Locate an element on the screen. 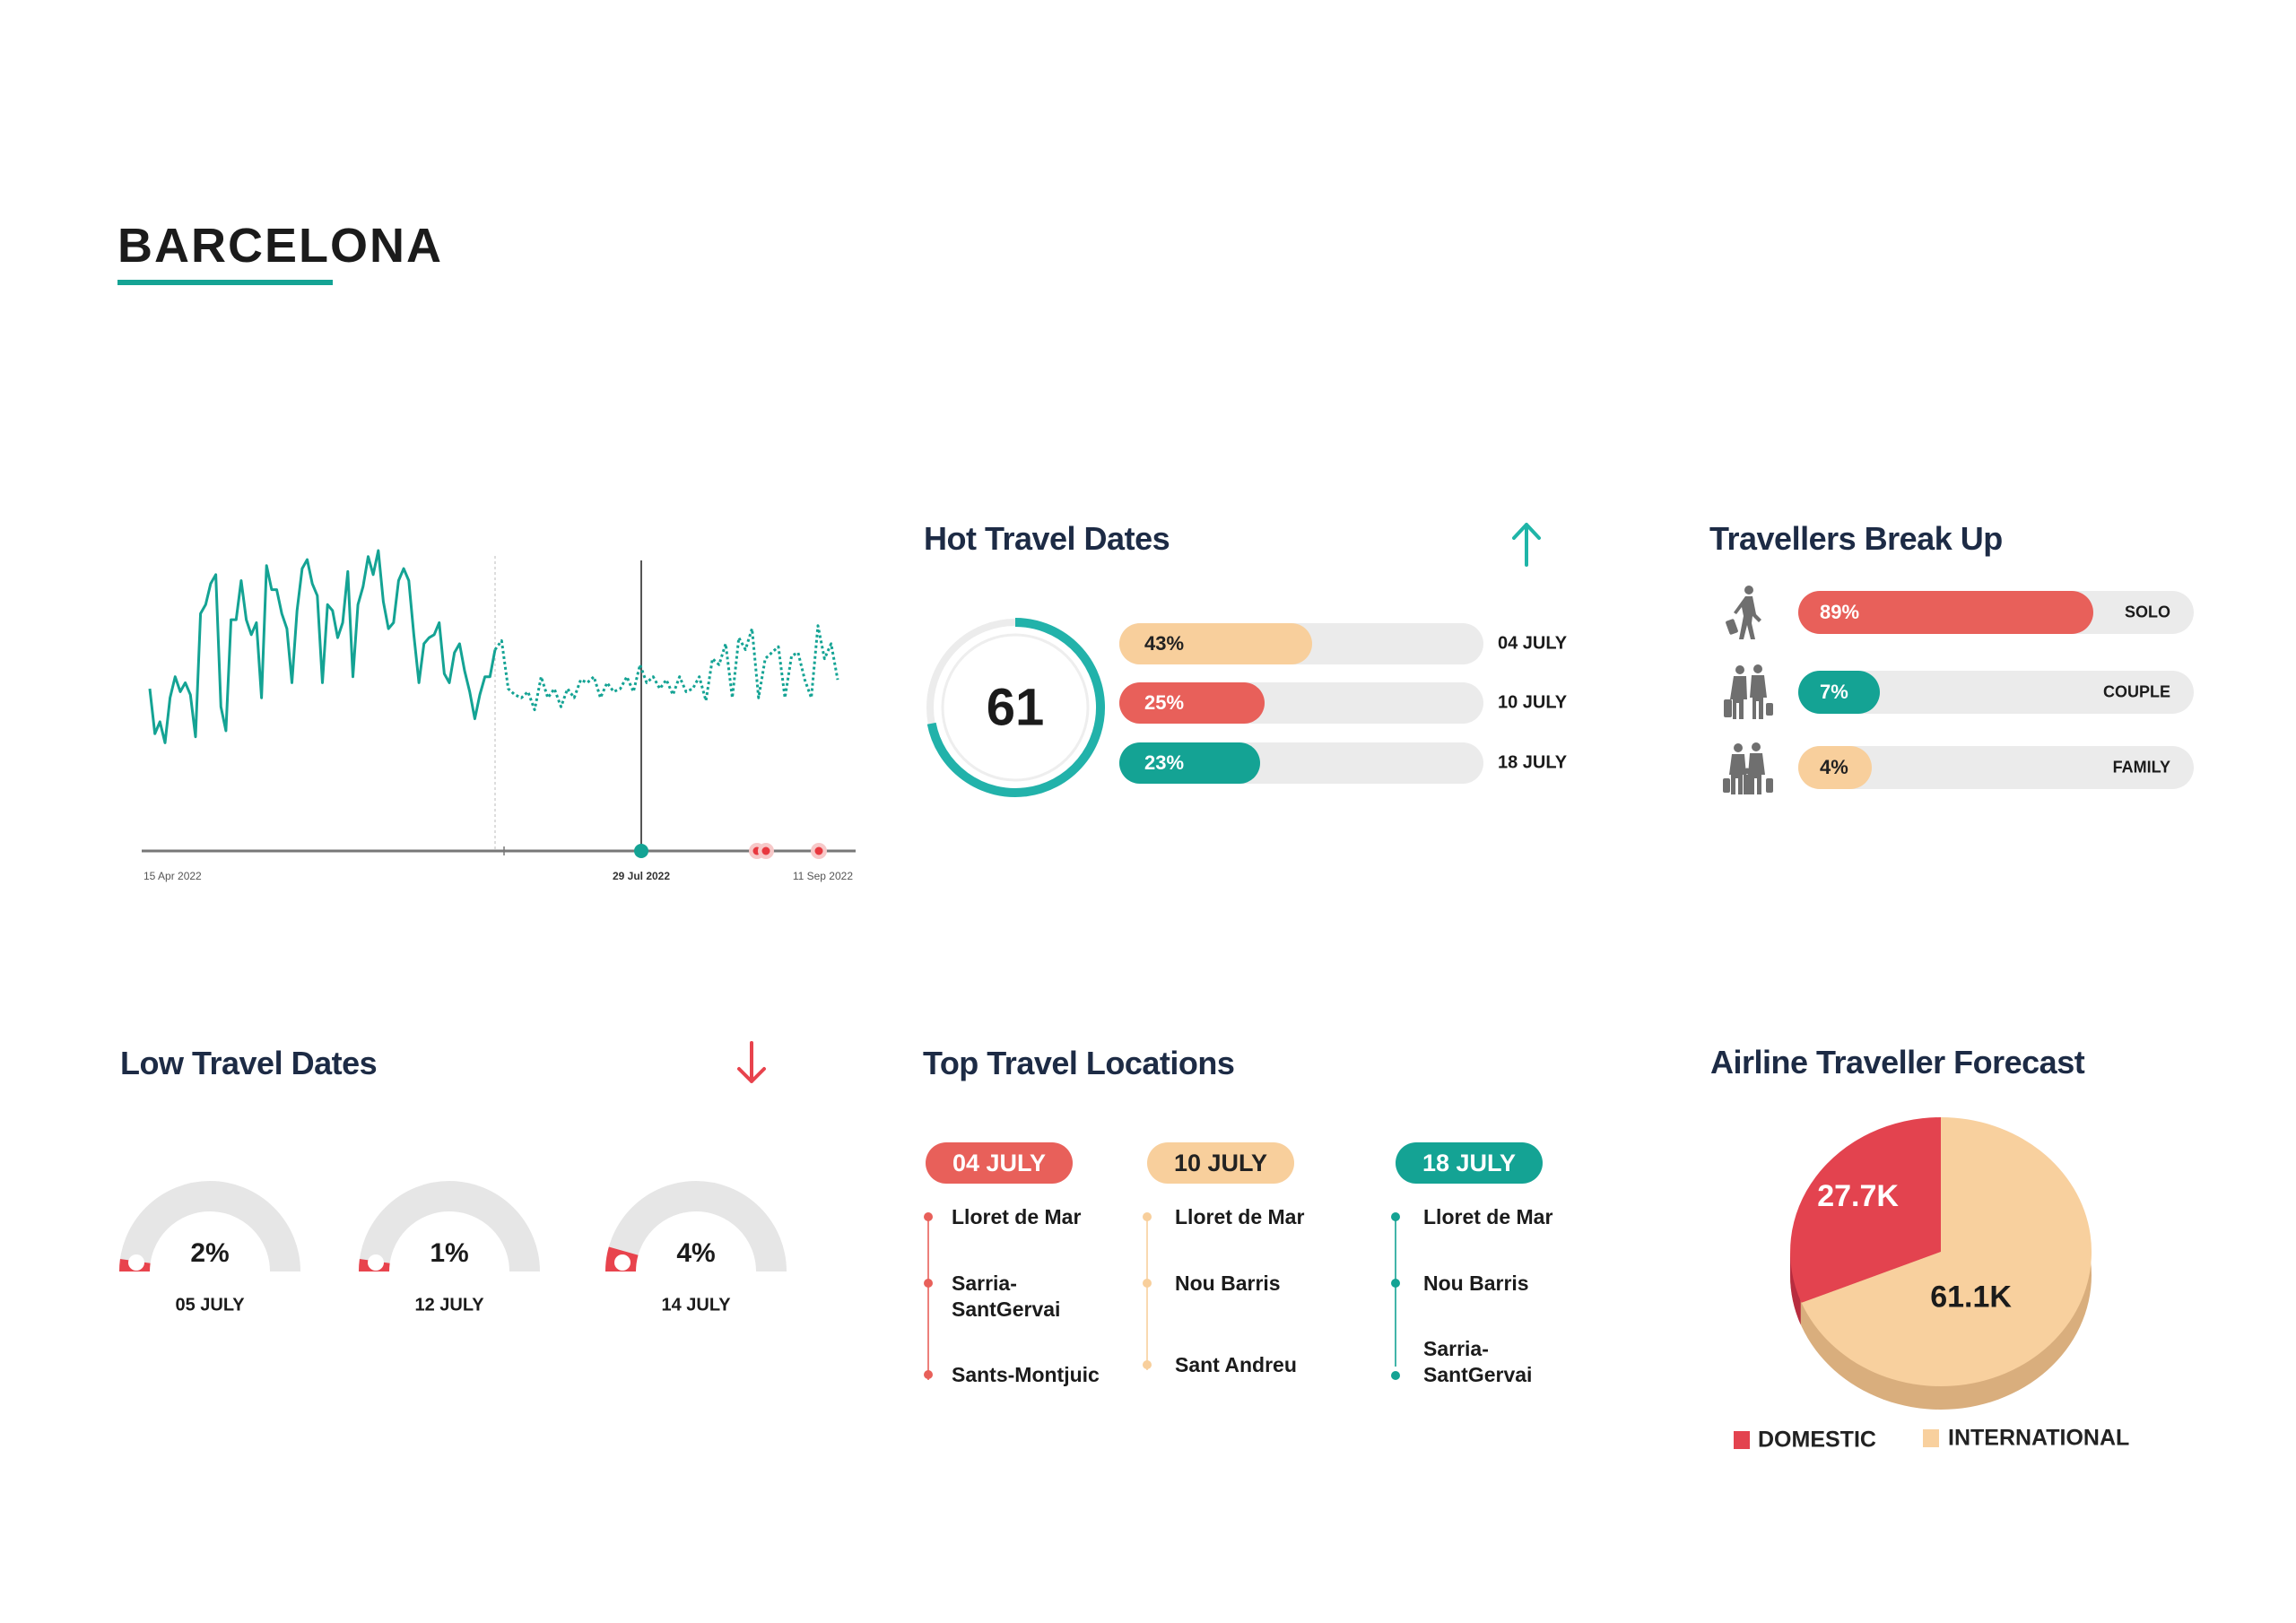 The width and height of the screenshot is (2296, 1623). low-travel-dates-title: Low Travel Dates is located at coordinates (249, 1063).